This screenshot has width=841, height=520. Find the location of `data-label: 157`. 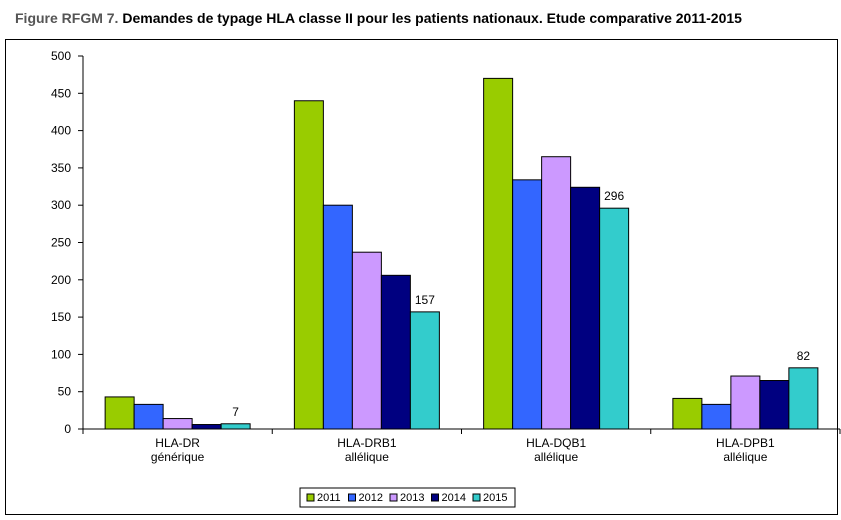

data-label: 157 is located at coordinates (425, 300).